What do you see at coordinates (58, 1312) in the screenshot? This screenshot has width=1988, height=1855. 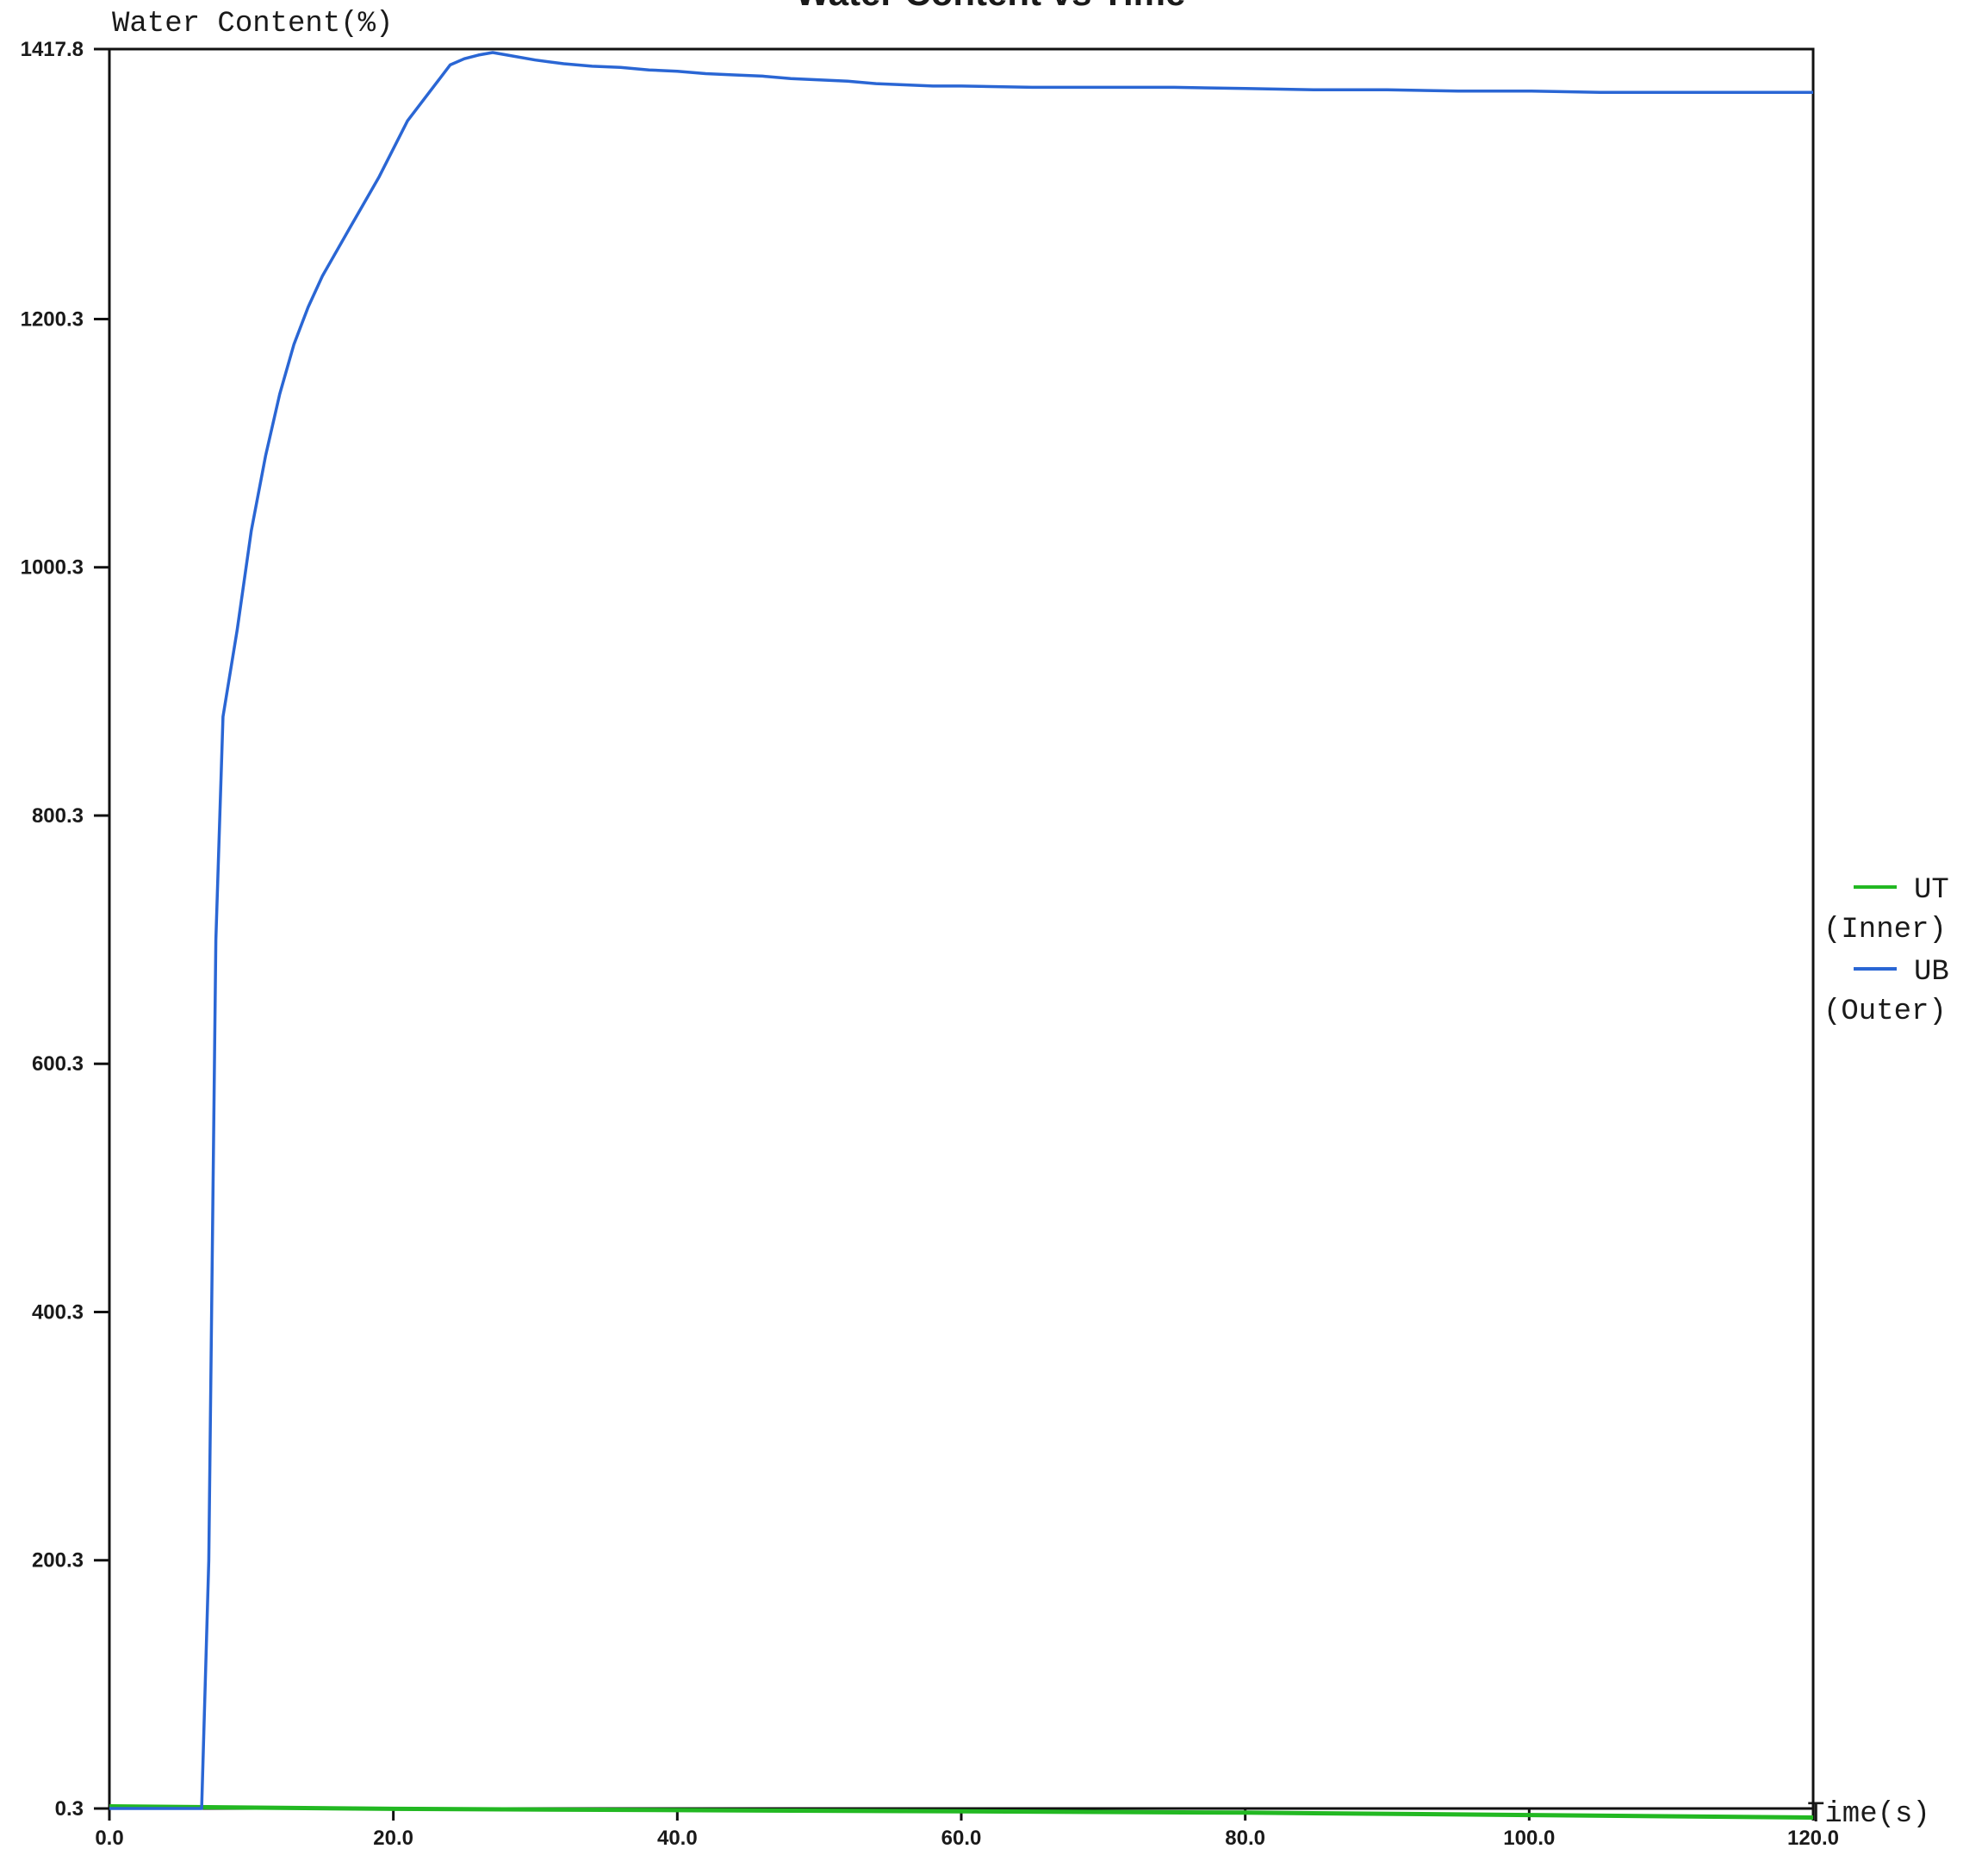 I see `y-tick-label: 400.3` at bounding box center [58, 1312].